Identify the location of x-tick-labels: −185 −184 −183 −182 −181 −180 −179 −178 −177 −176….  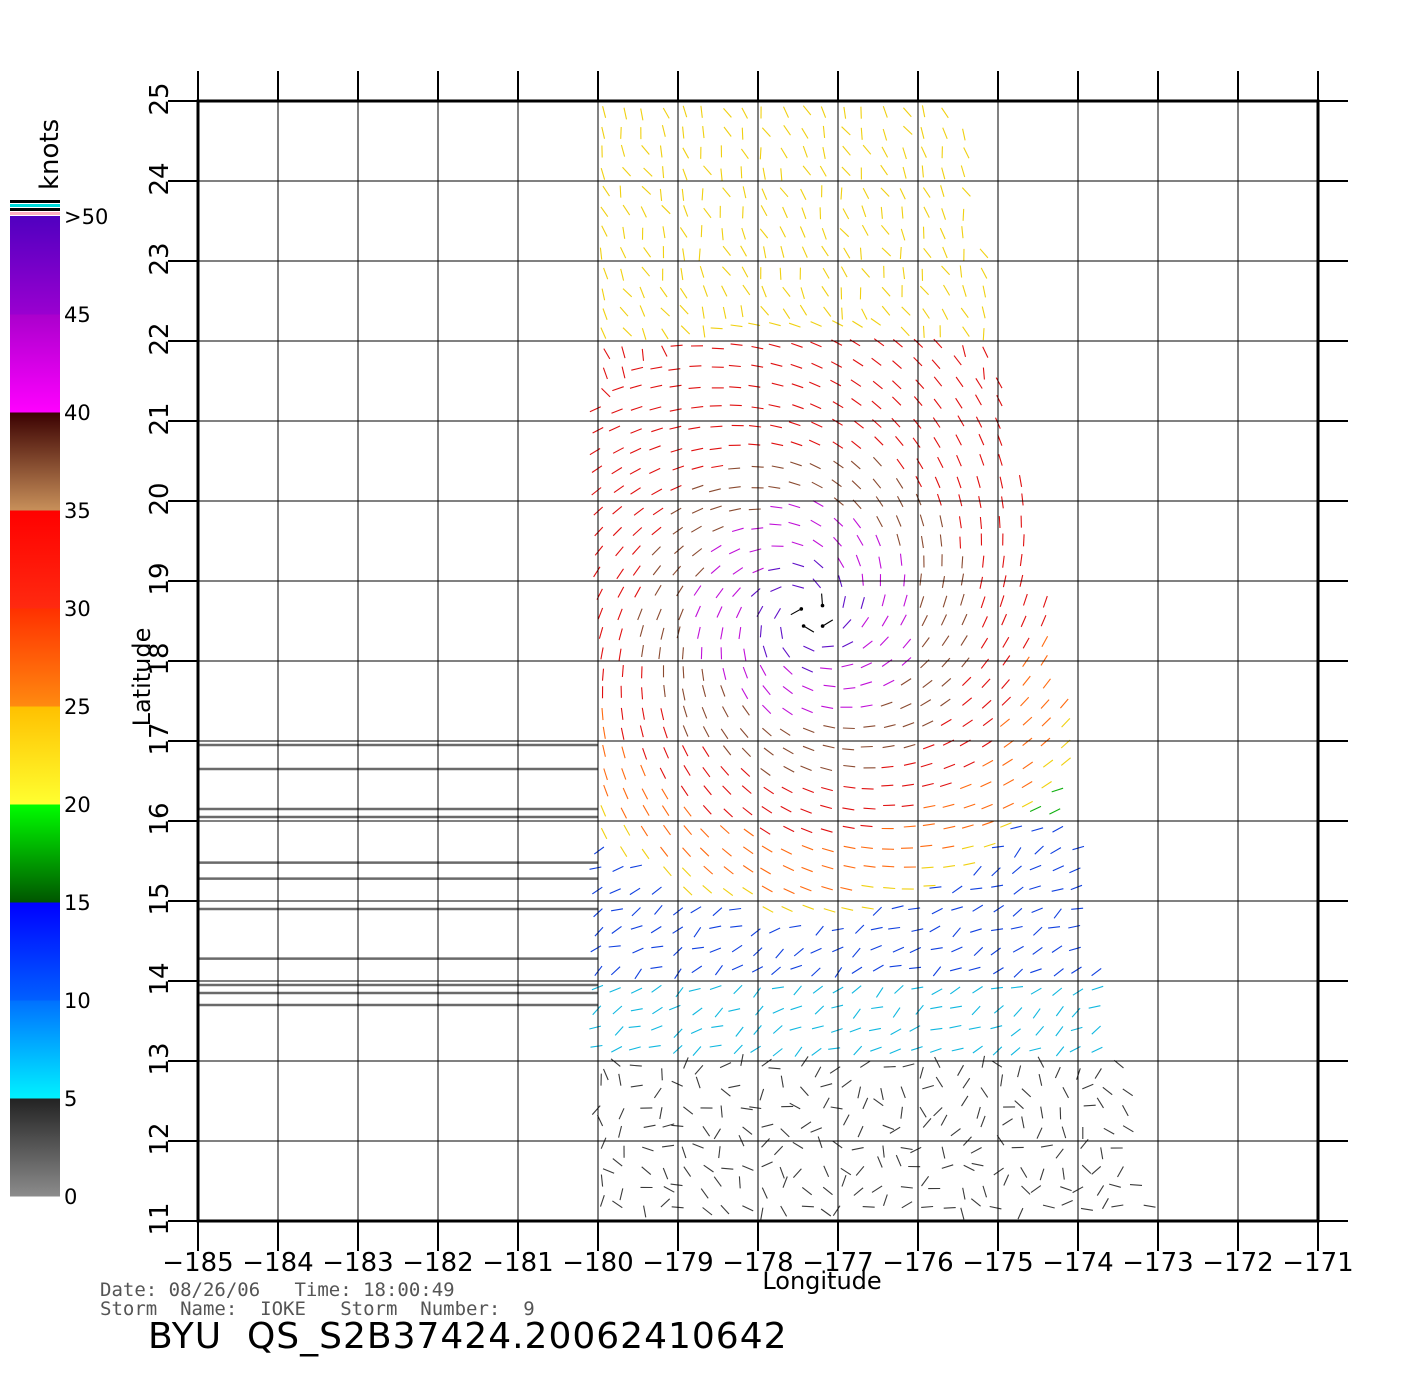
(757, 1263).